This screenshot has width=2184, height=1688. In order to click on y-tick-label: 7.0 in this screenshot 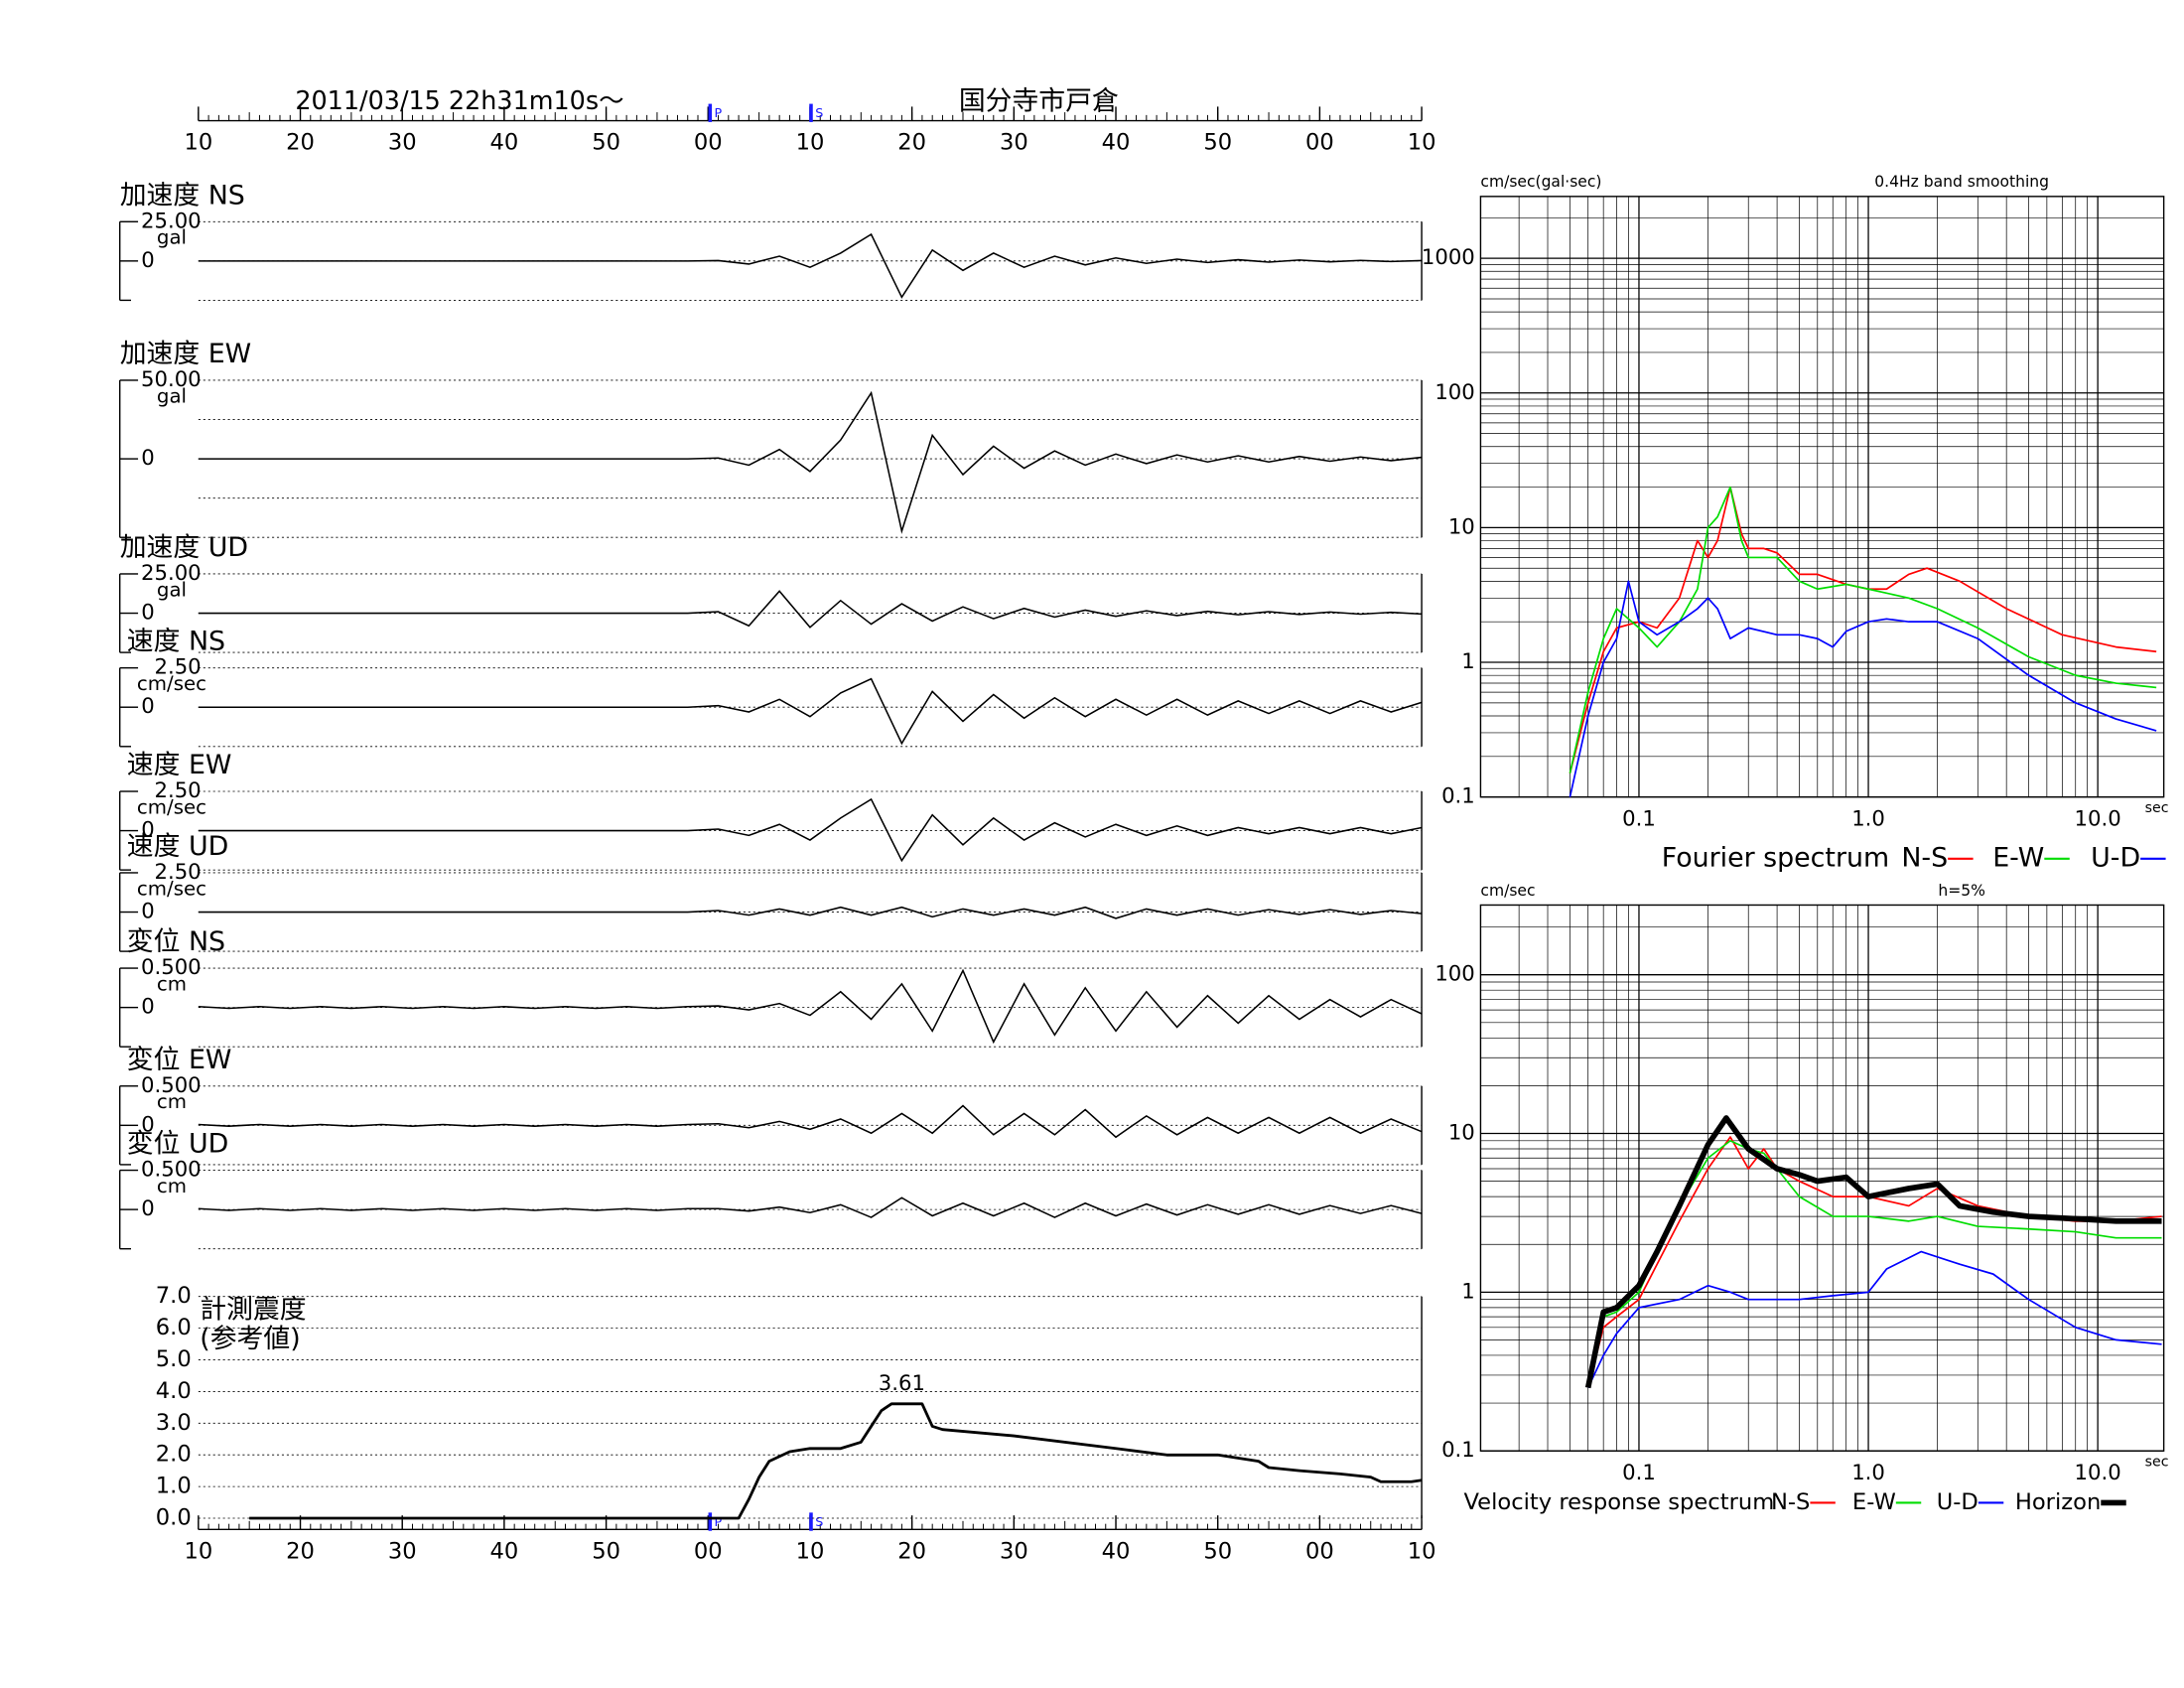, I will do `click(174, 1296)`.